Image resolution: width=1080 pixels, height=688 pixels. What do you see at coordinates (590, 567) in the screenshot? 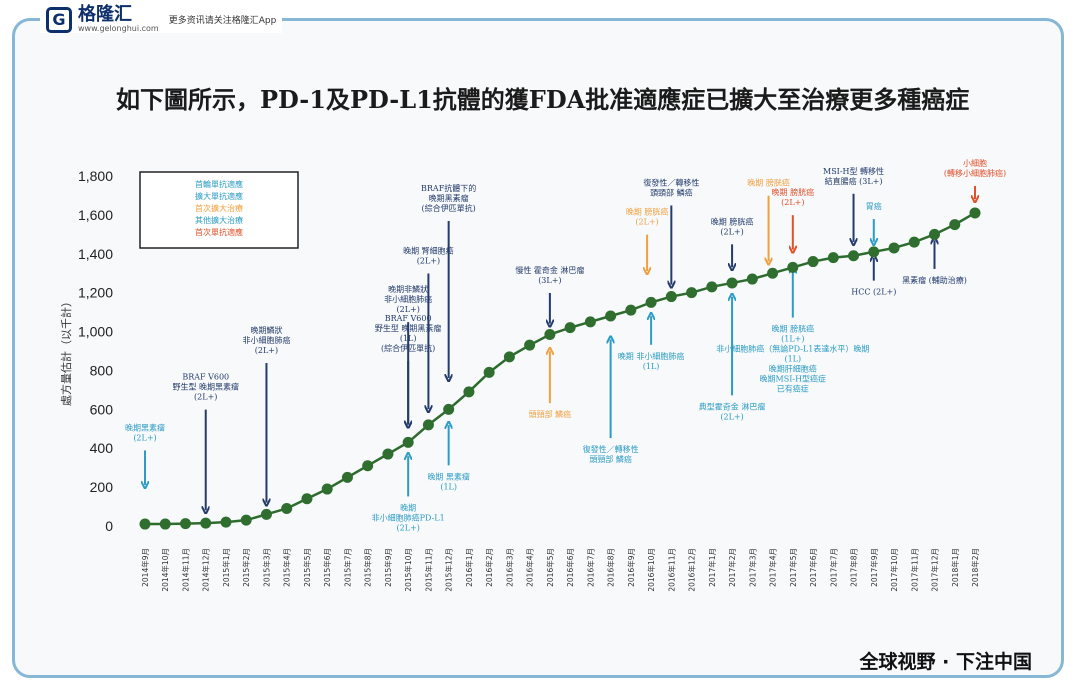
I see `x-tick-label: 2016年7月` at bounding box center [590, 567].